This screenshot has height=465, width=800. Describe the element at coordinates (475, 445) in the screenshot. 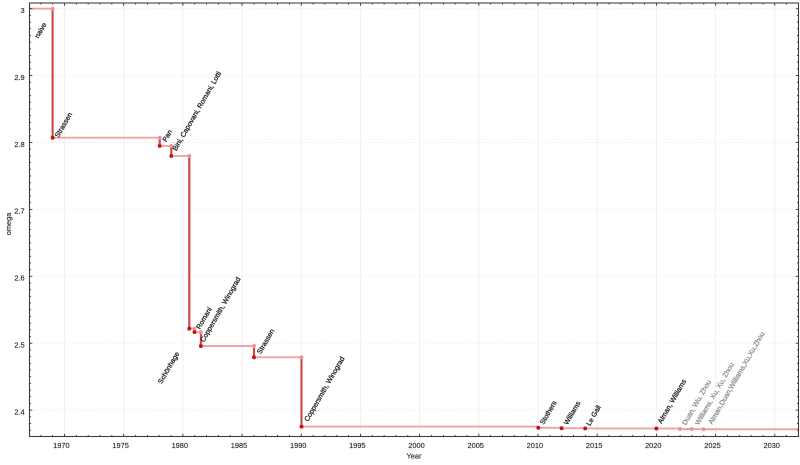

I see `svg-text: 2005` at that location.